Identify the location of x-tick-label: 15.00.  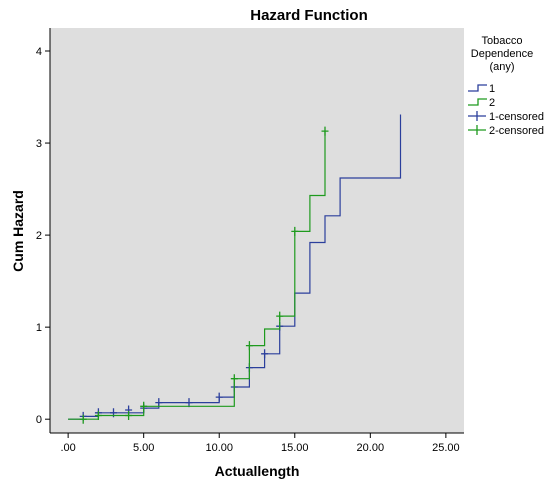
(295, 448).